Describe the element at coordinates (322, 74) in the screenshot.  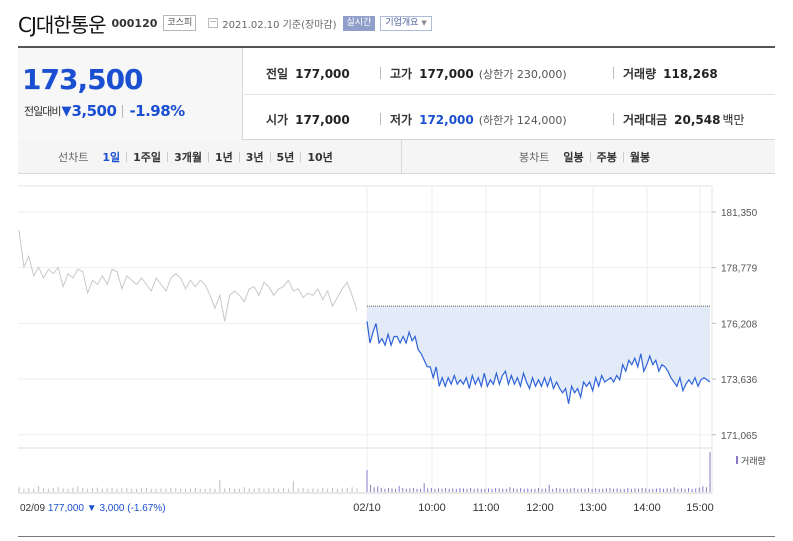
I see `prev-close-value: 177,000` at that location.